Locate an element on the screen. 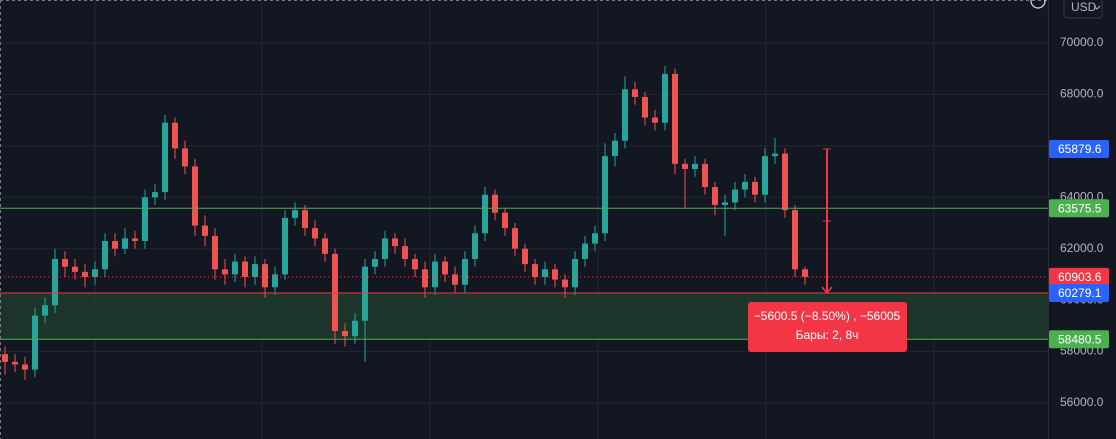 The width and height of the screenshot is (1116, 439). measure-arrow is located at coordinates (827, 290).